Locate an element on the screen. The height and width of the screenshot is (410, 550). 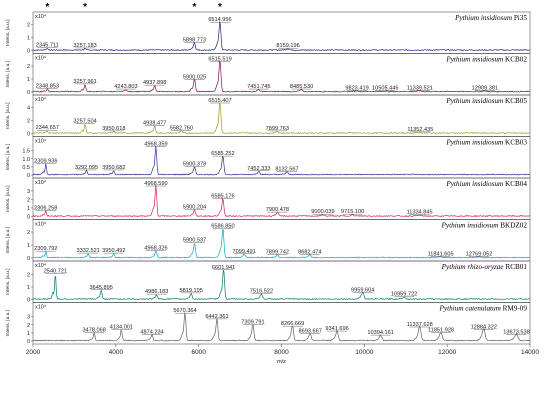
peak-label: 4986.183 is located at coordinates (156, 292).